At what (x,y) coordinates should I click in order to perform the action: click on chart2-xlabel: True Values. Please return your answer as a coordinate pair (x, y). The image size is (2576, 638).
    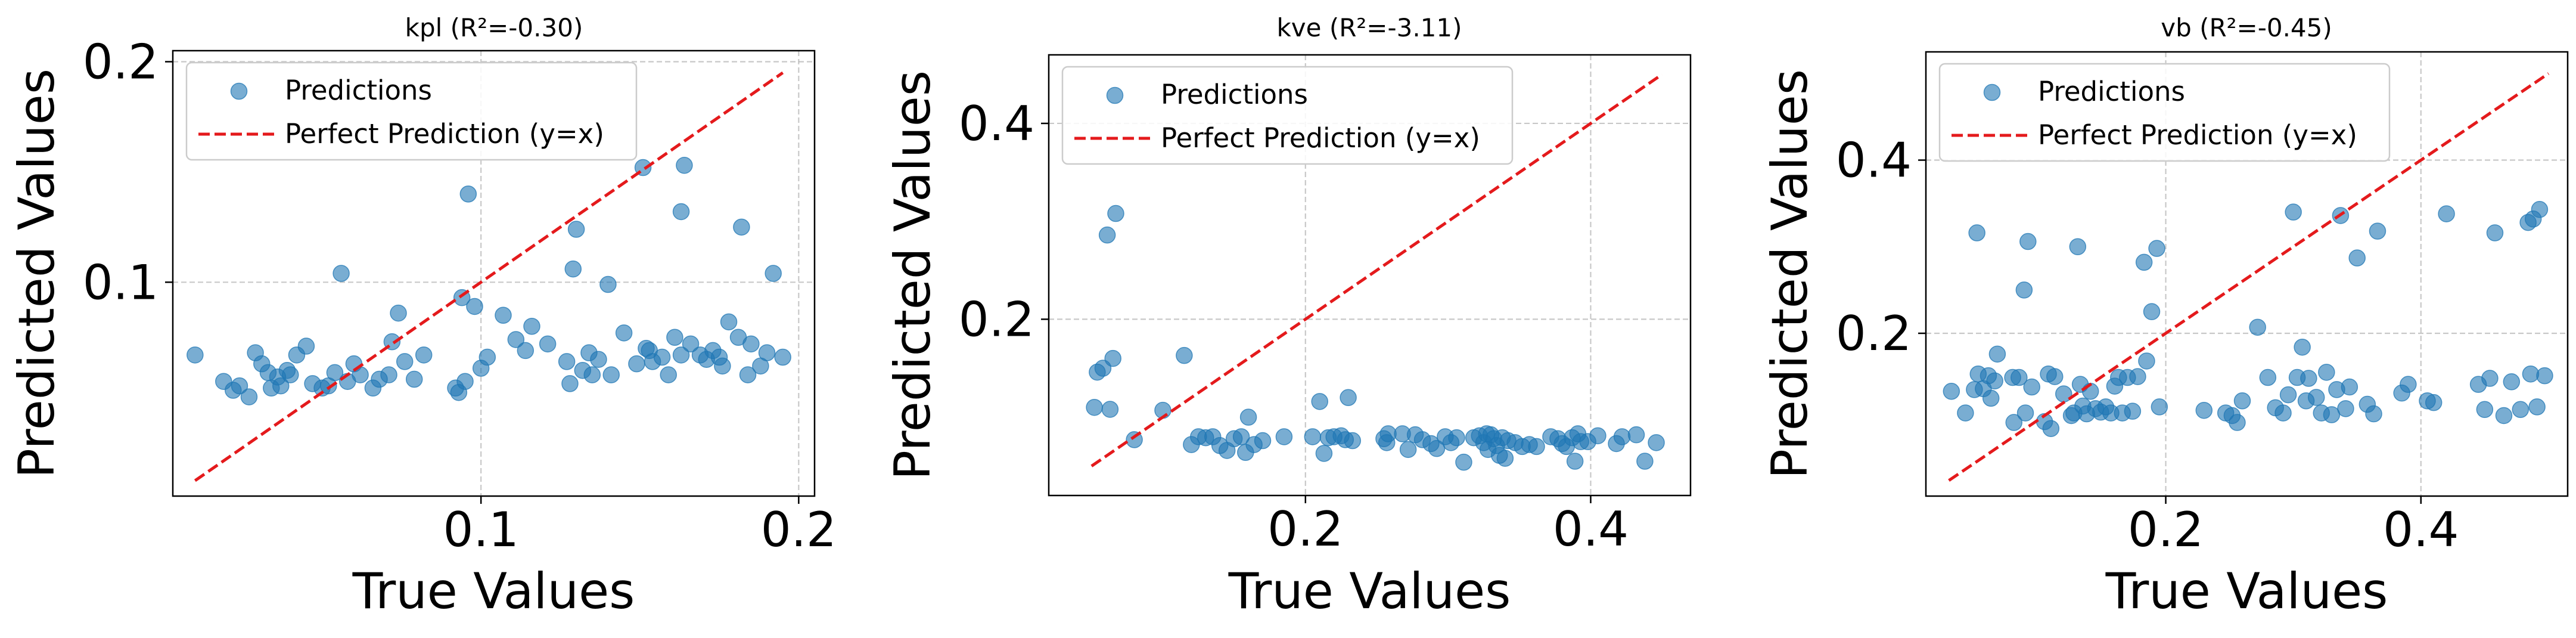
    Looking at the image, I should click on (2246, 591).